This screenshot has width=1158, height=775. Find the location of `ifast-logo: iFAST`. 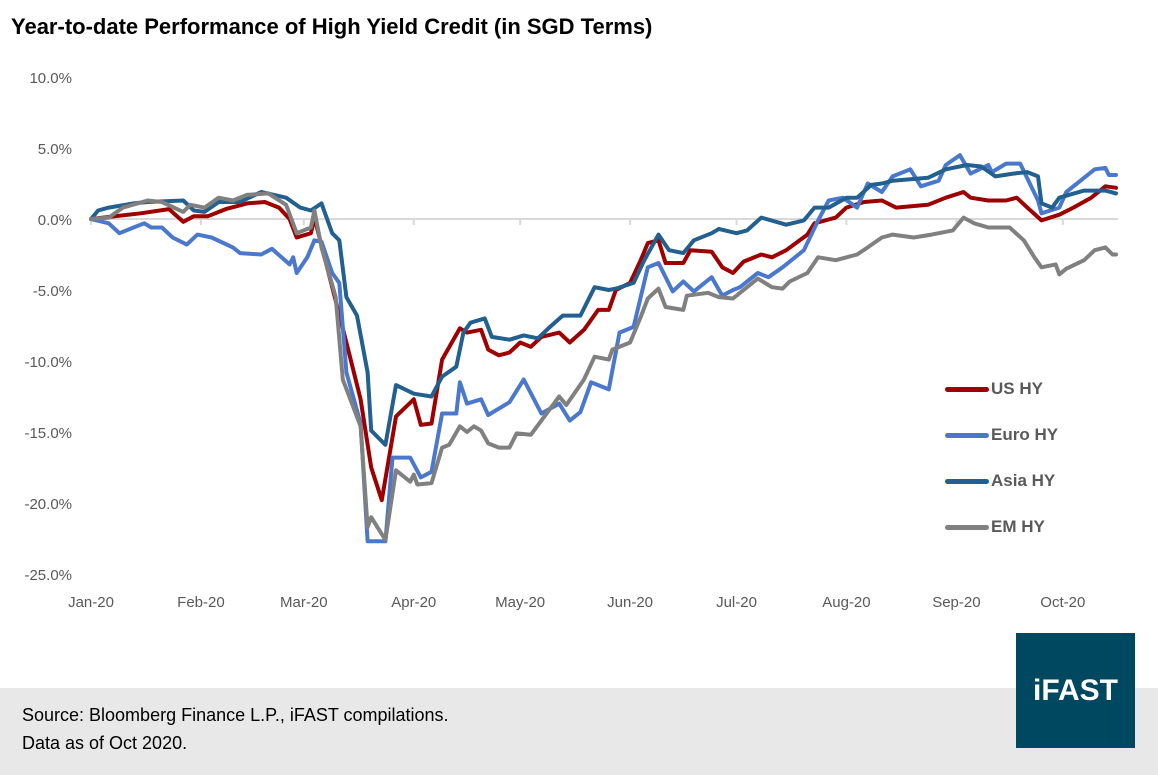

ifast-logo: iFAST is located at coordinates (1075, 690).